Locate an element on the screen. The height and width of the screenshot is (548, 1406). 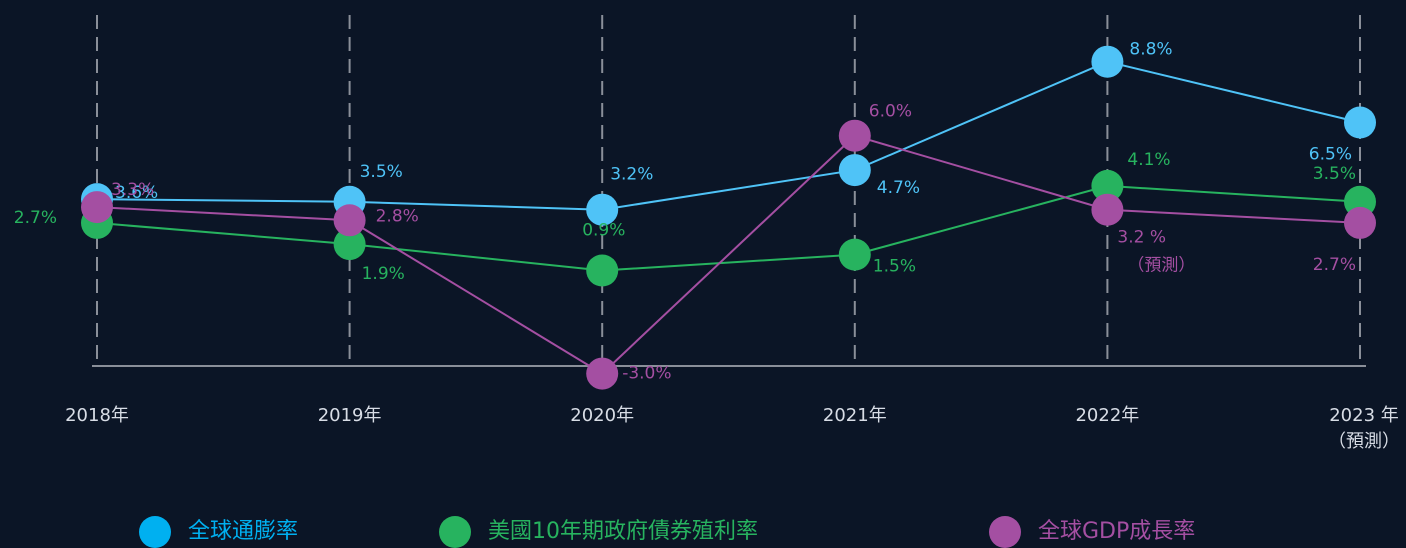
data-label: 0.9% is located at coordinates (603, 231).